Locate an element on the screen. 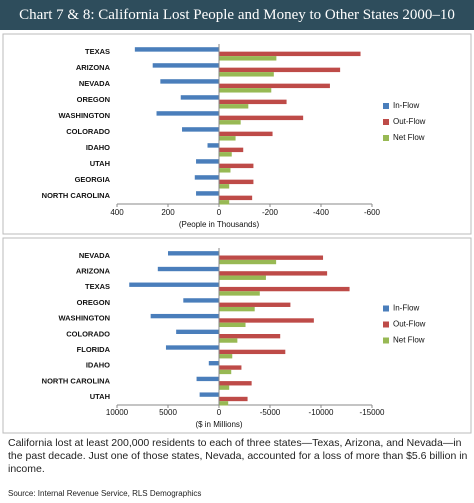 The height and width of the screenshot is (503, 474). category-label: FLORIDA is located at coordinates (94, 349).